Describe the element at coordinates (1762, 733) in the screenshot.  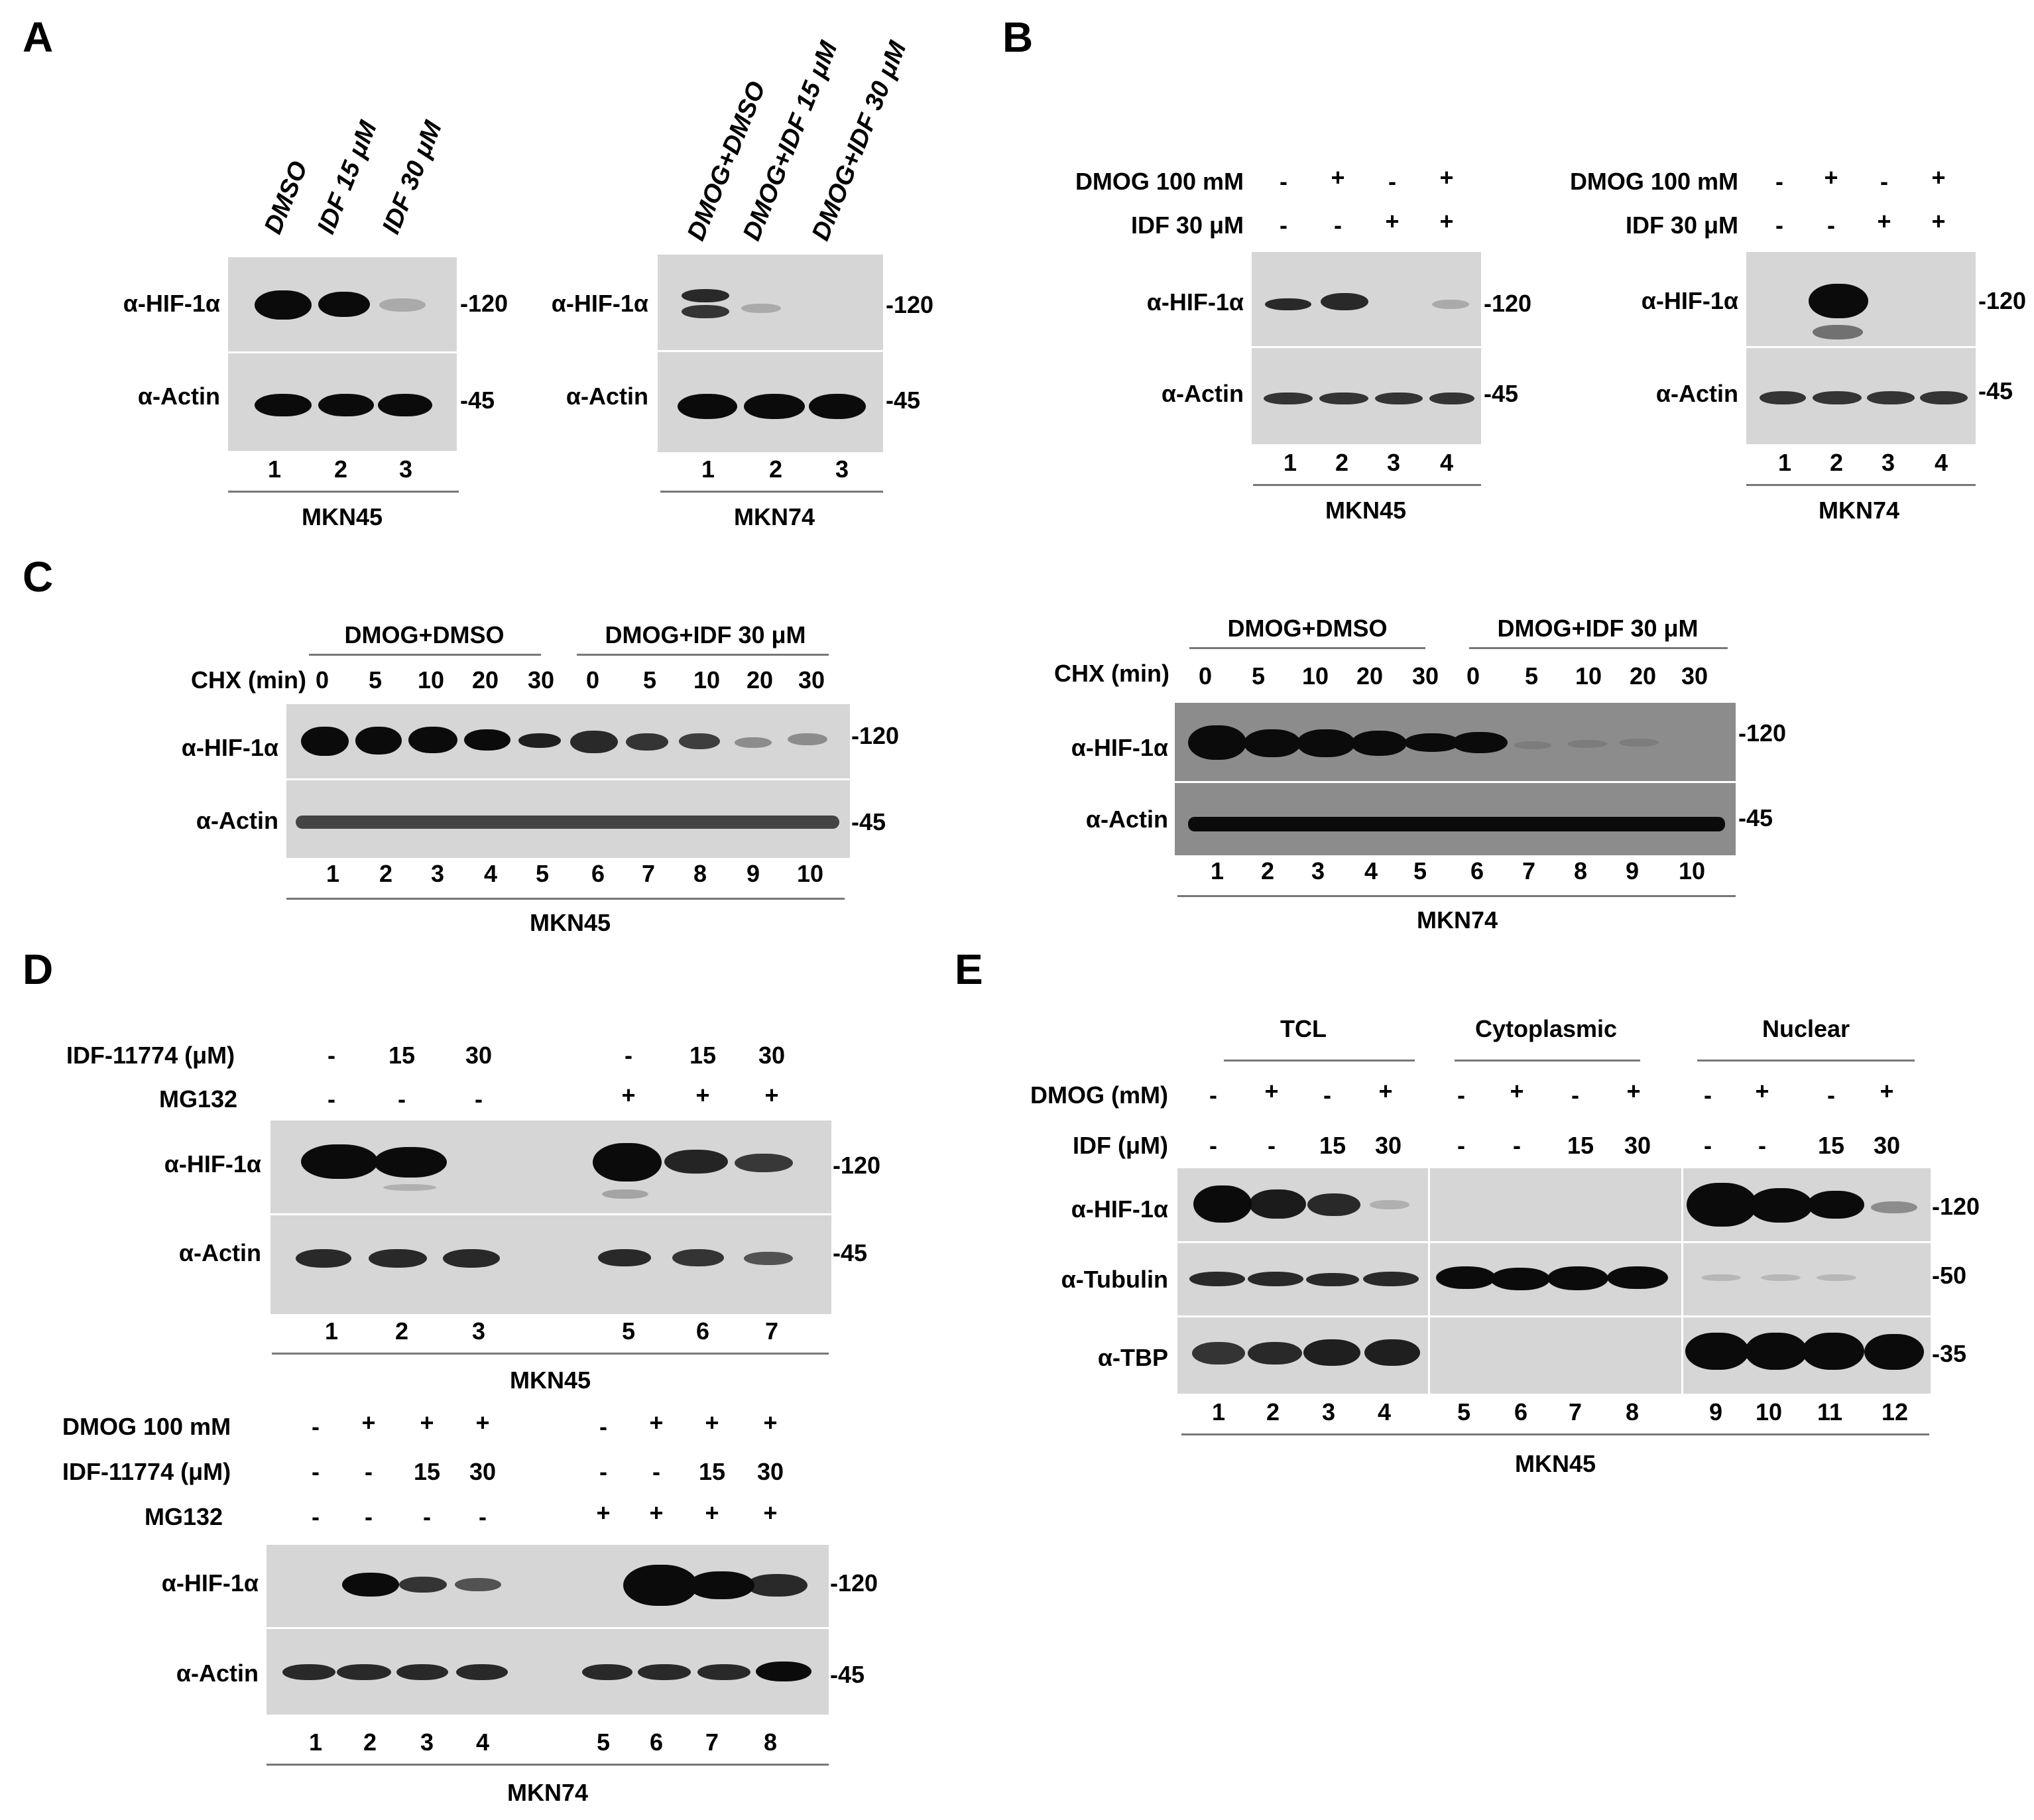
I see `mw-marker: -120` at that location.